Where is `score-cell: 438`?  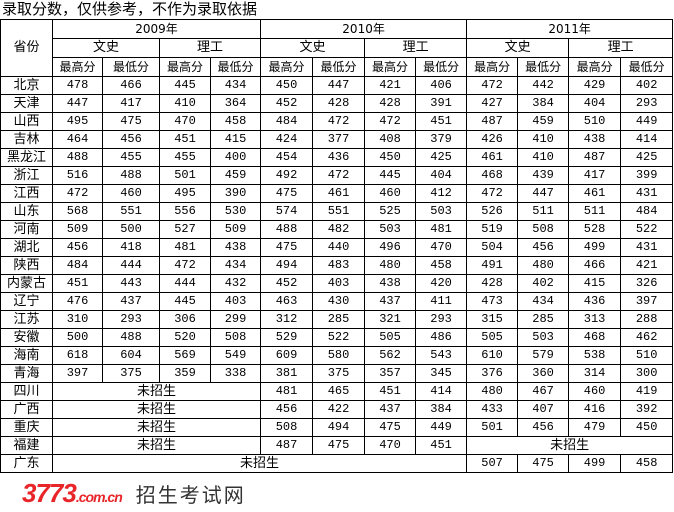 score-cell: 438 is located at coordinates (390, 283).